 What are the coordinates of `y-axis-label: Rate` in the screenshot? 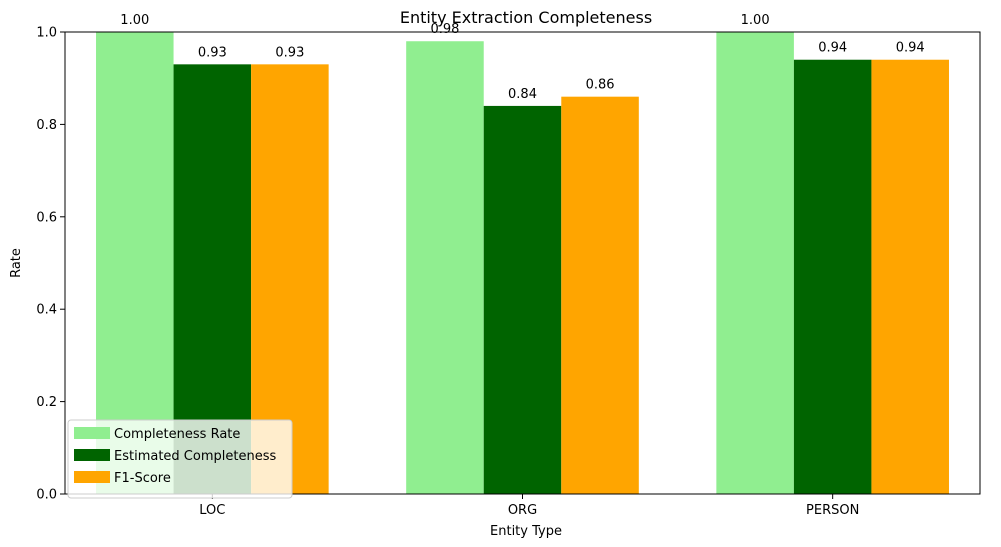 It's located at (16, 263).